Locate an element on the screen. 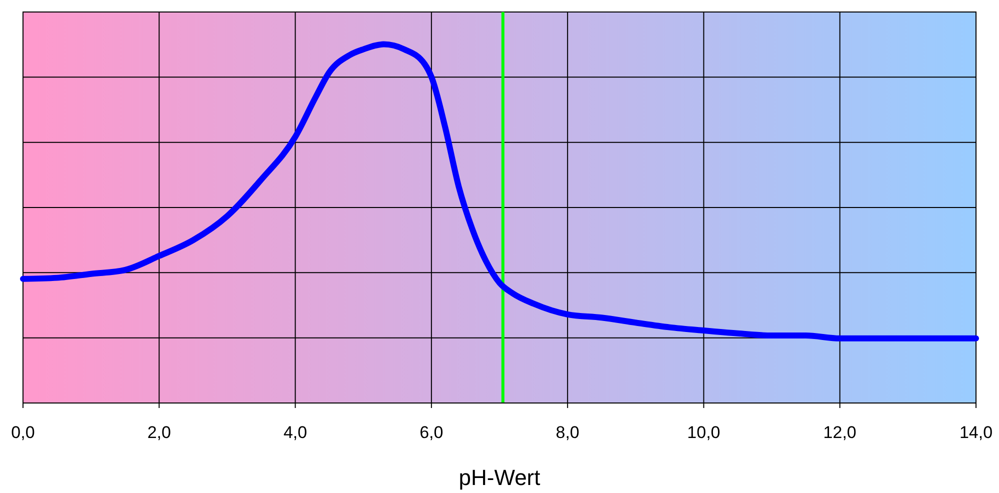 Image resolution: width=999 pixels, height=493 pixels. x-tick-label: 8,0 is located at coordinates (568, 432).